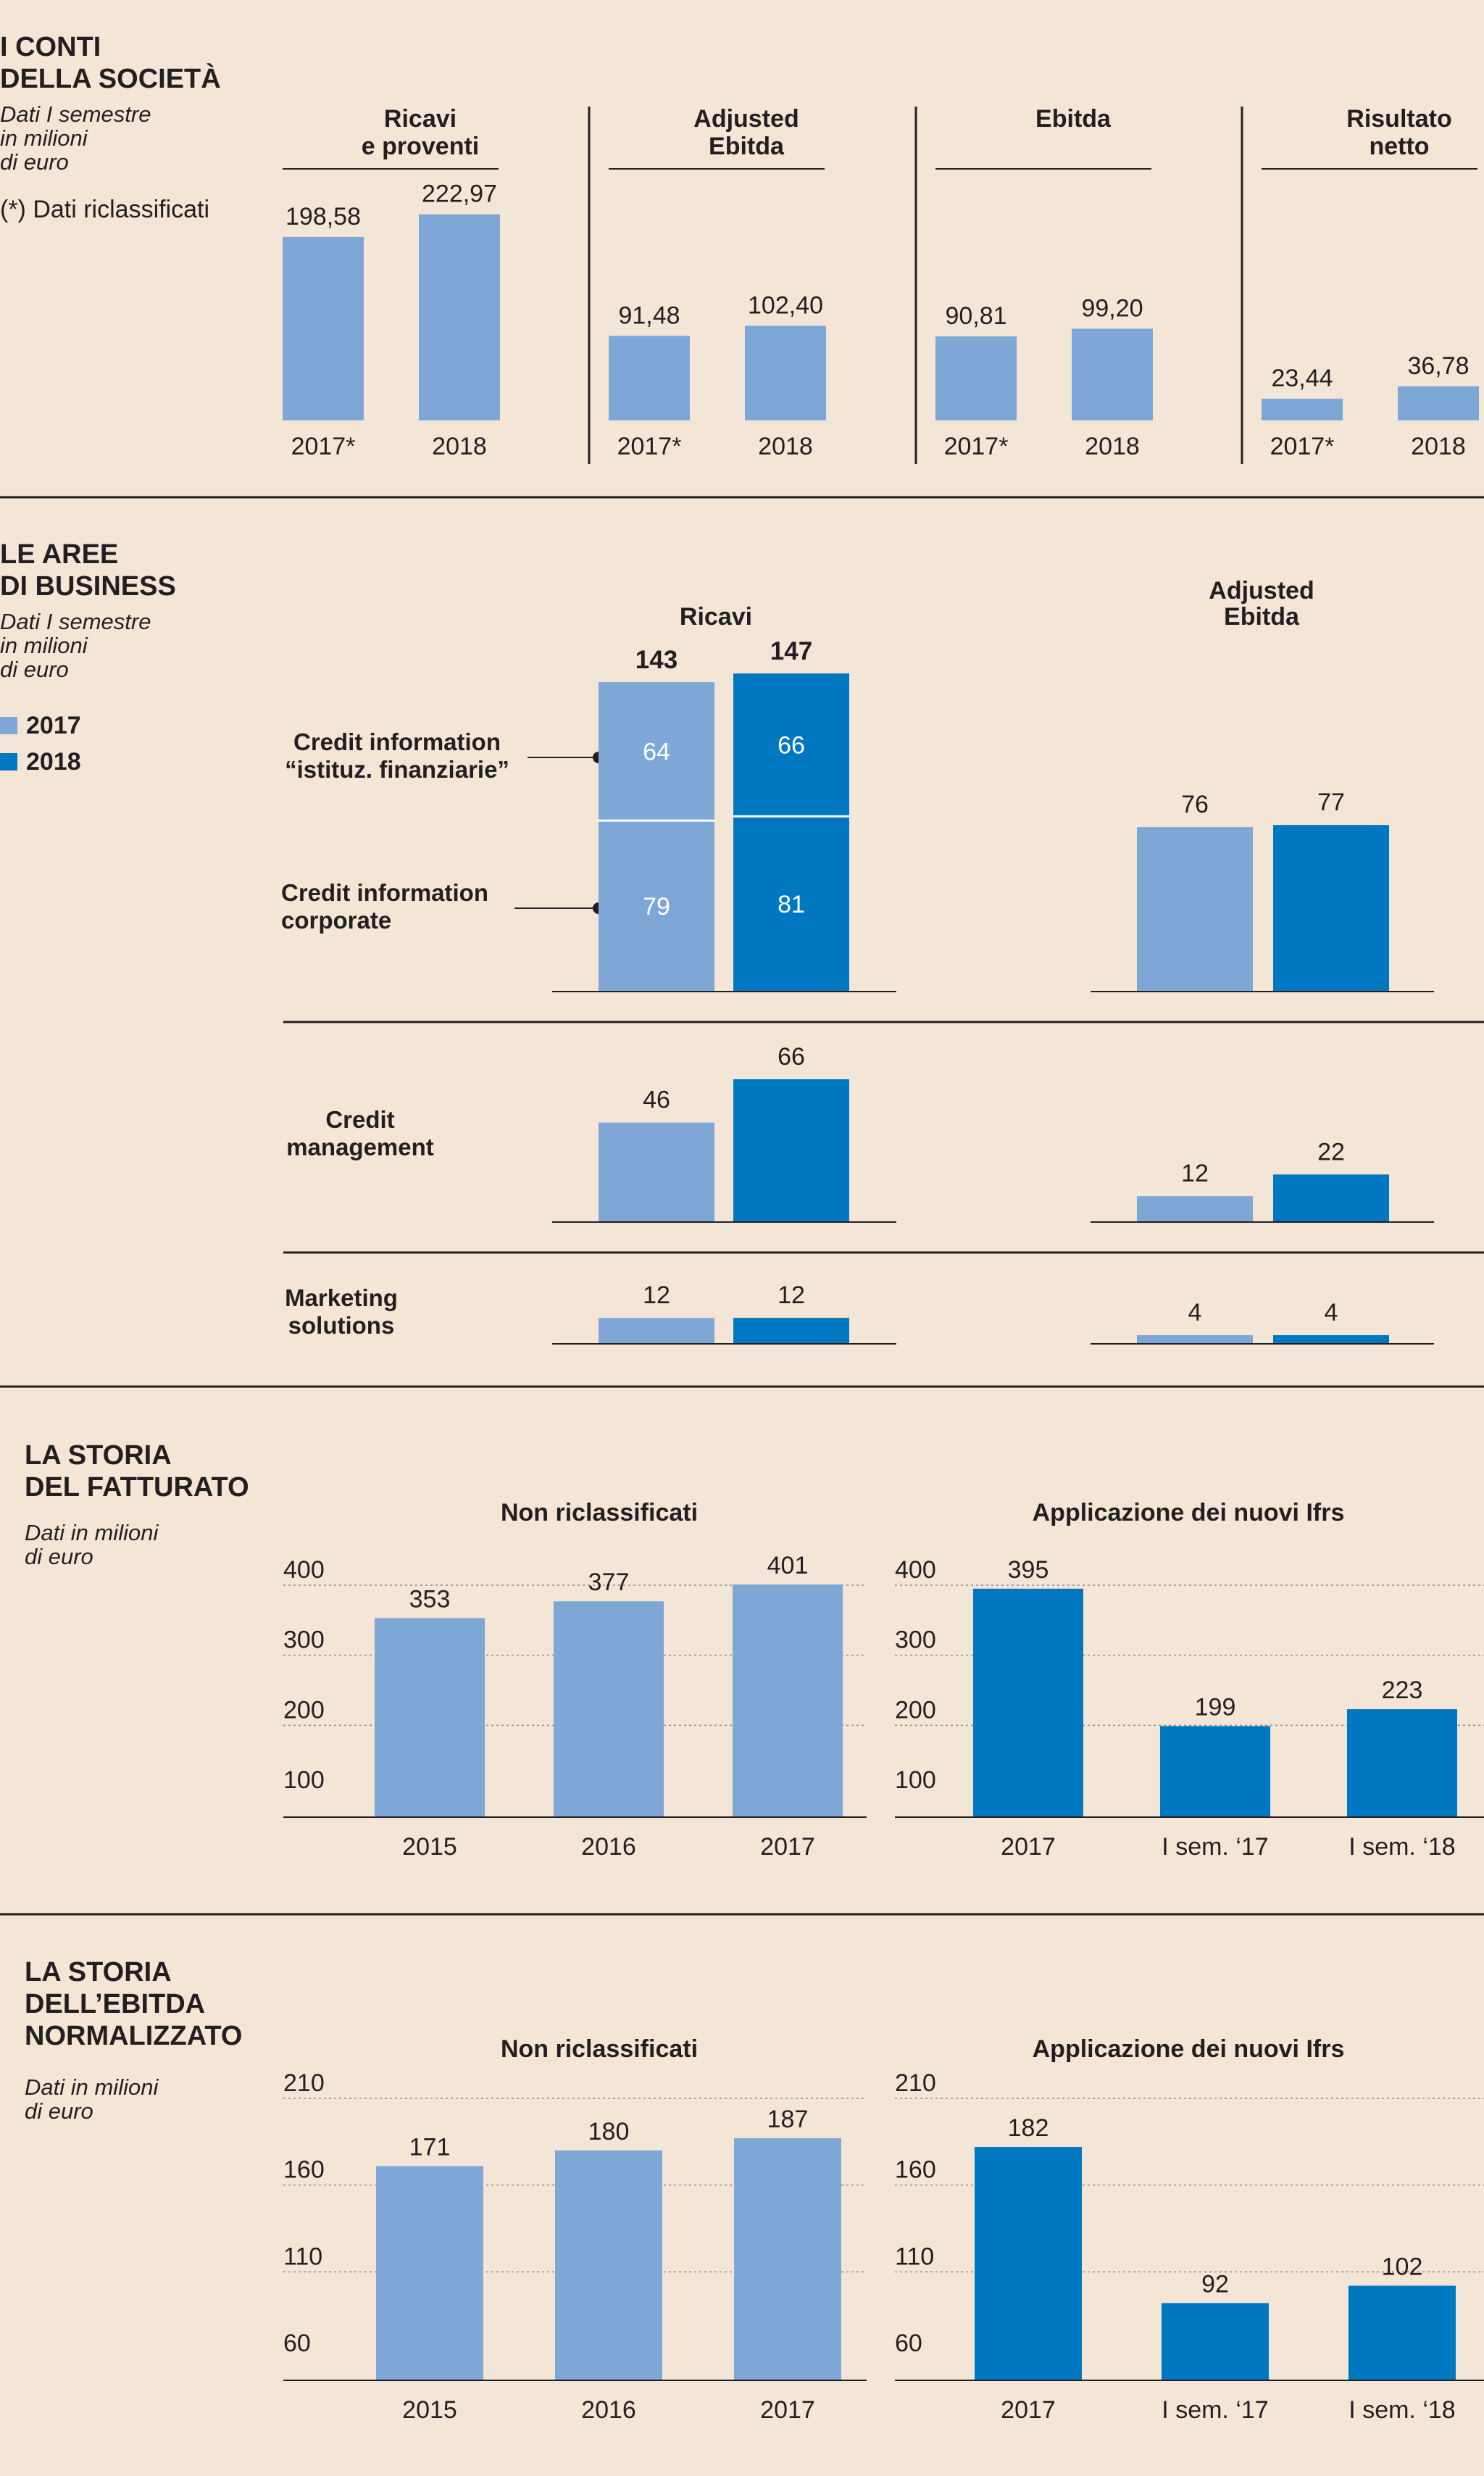  Describe the element at coordinates (1195, 1312) in the screenshot. I see `ebitda-value-2-0: 4` at that location.